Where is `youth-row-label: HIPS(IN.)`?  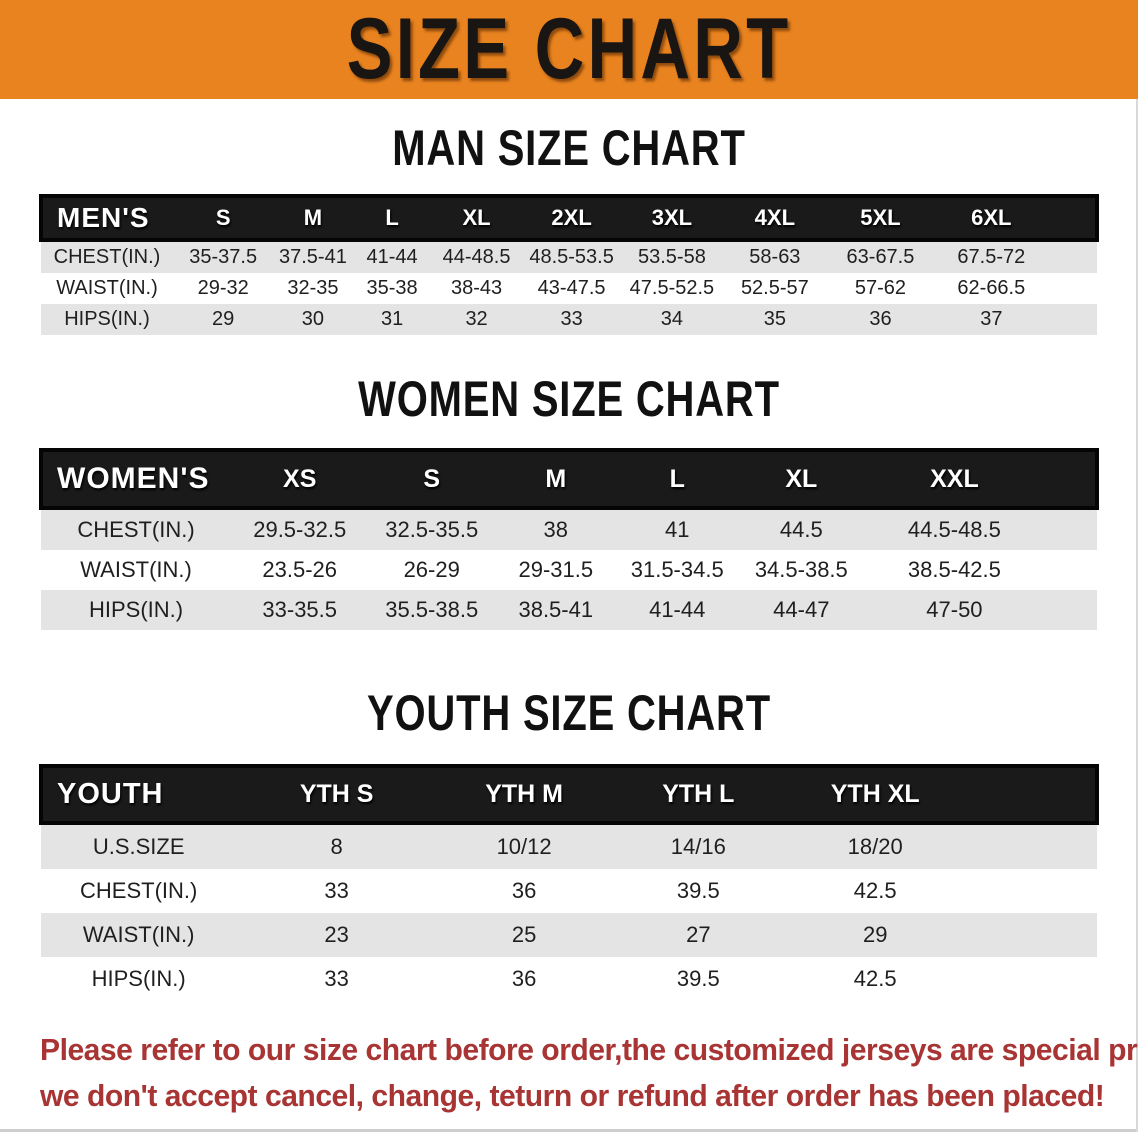 youth-row-label: HIPS(IN.) is located at coordinates (139, 979).